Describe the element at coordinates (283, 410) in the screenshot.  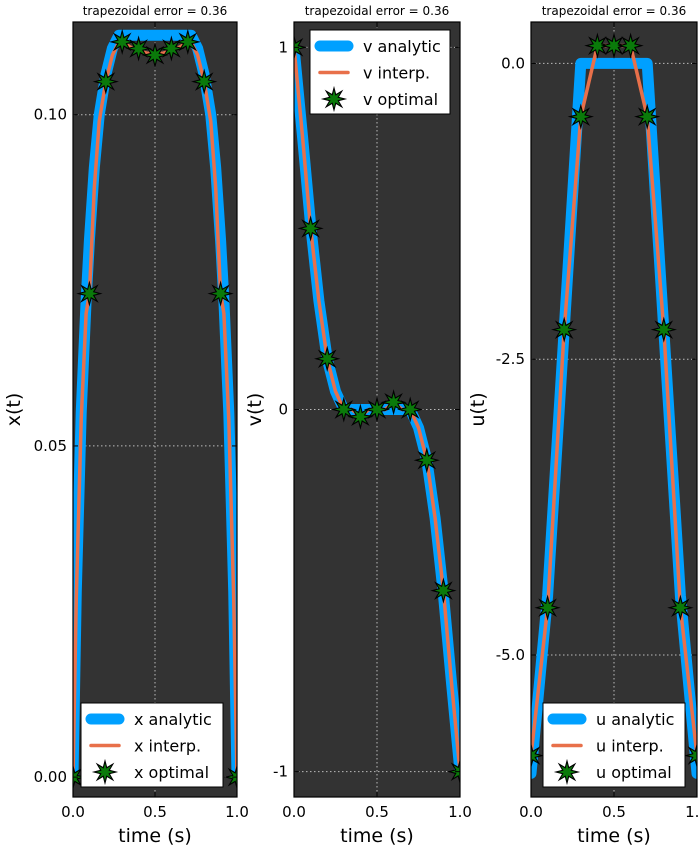
I see `y-tick-label: 0` at that location.